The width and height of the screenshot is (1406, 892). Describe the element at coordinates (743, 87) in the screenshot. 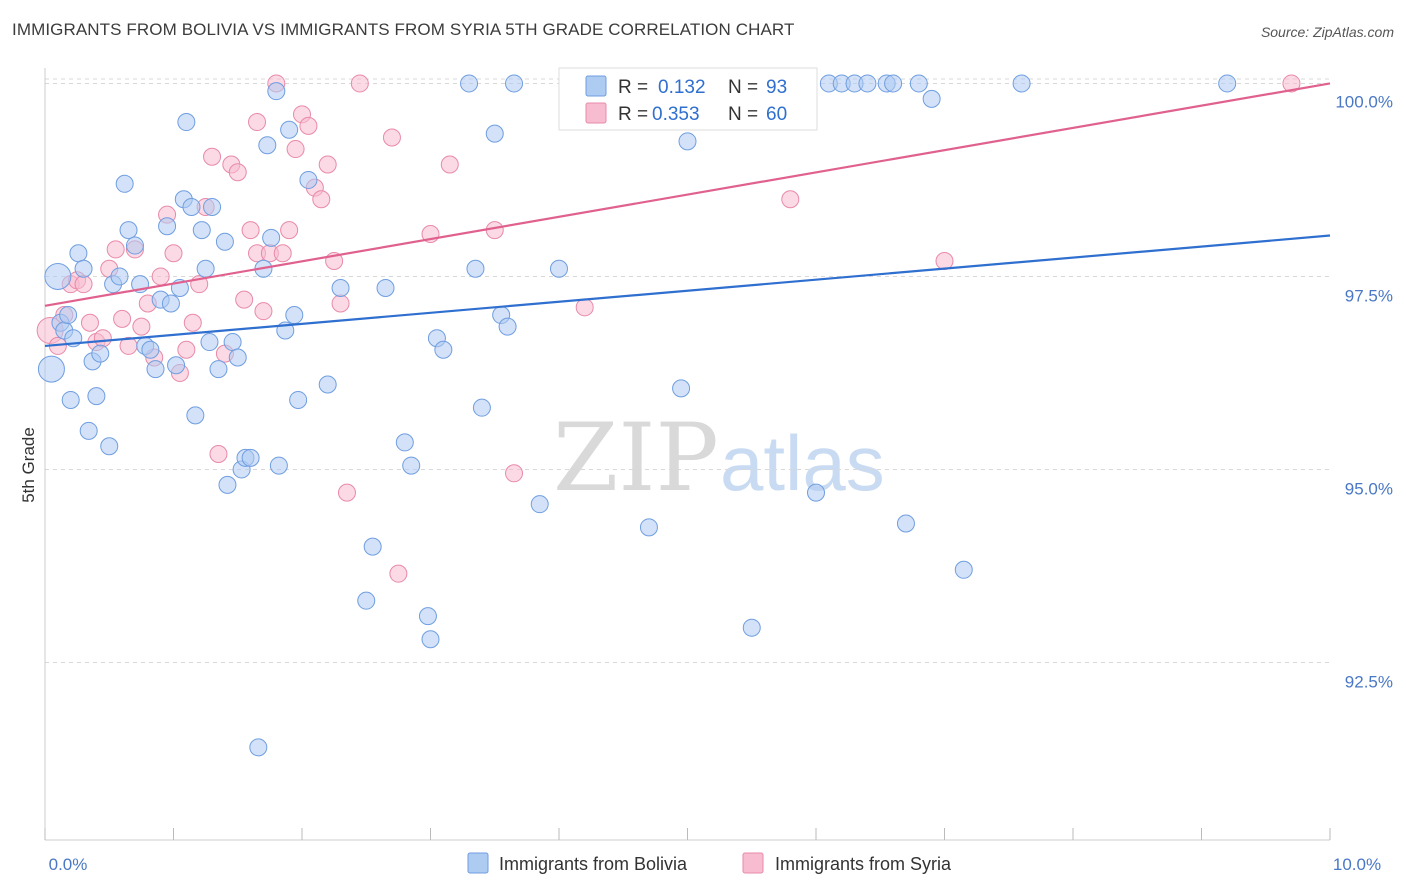

I see `stats-legend-bolivia-n-label: N =` at that location.